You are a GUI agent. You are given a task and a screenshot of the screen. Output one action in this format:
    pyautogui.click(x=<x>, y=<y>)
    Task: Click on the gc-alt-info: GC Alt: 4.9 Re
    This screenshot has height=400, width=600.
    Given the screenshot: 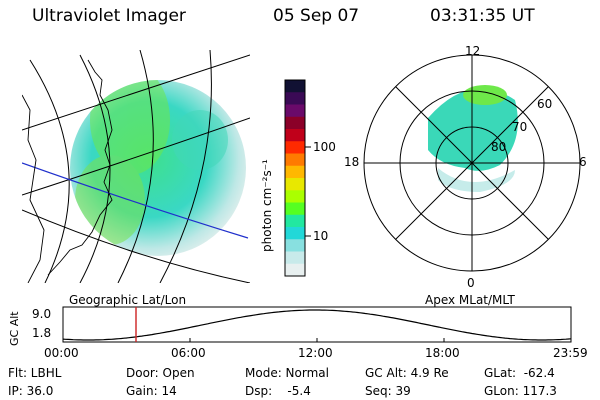 What is the action you would take?
    pyautogui.click(x=407, y=373)
    